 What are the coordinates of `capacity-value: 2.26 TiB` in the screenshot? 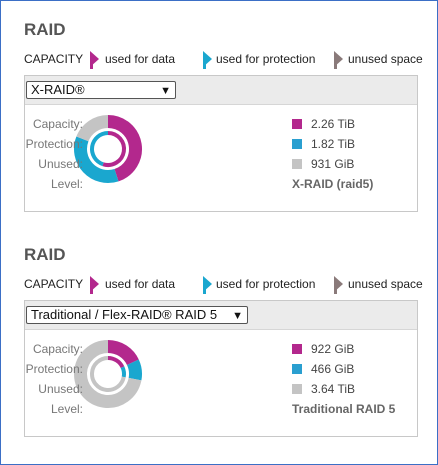 It's located at (333, 124).